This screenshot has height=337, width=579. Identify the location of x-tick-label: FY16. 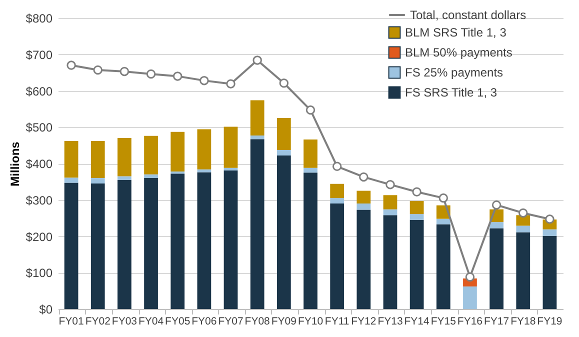
(470, 322).